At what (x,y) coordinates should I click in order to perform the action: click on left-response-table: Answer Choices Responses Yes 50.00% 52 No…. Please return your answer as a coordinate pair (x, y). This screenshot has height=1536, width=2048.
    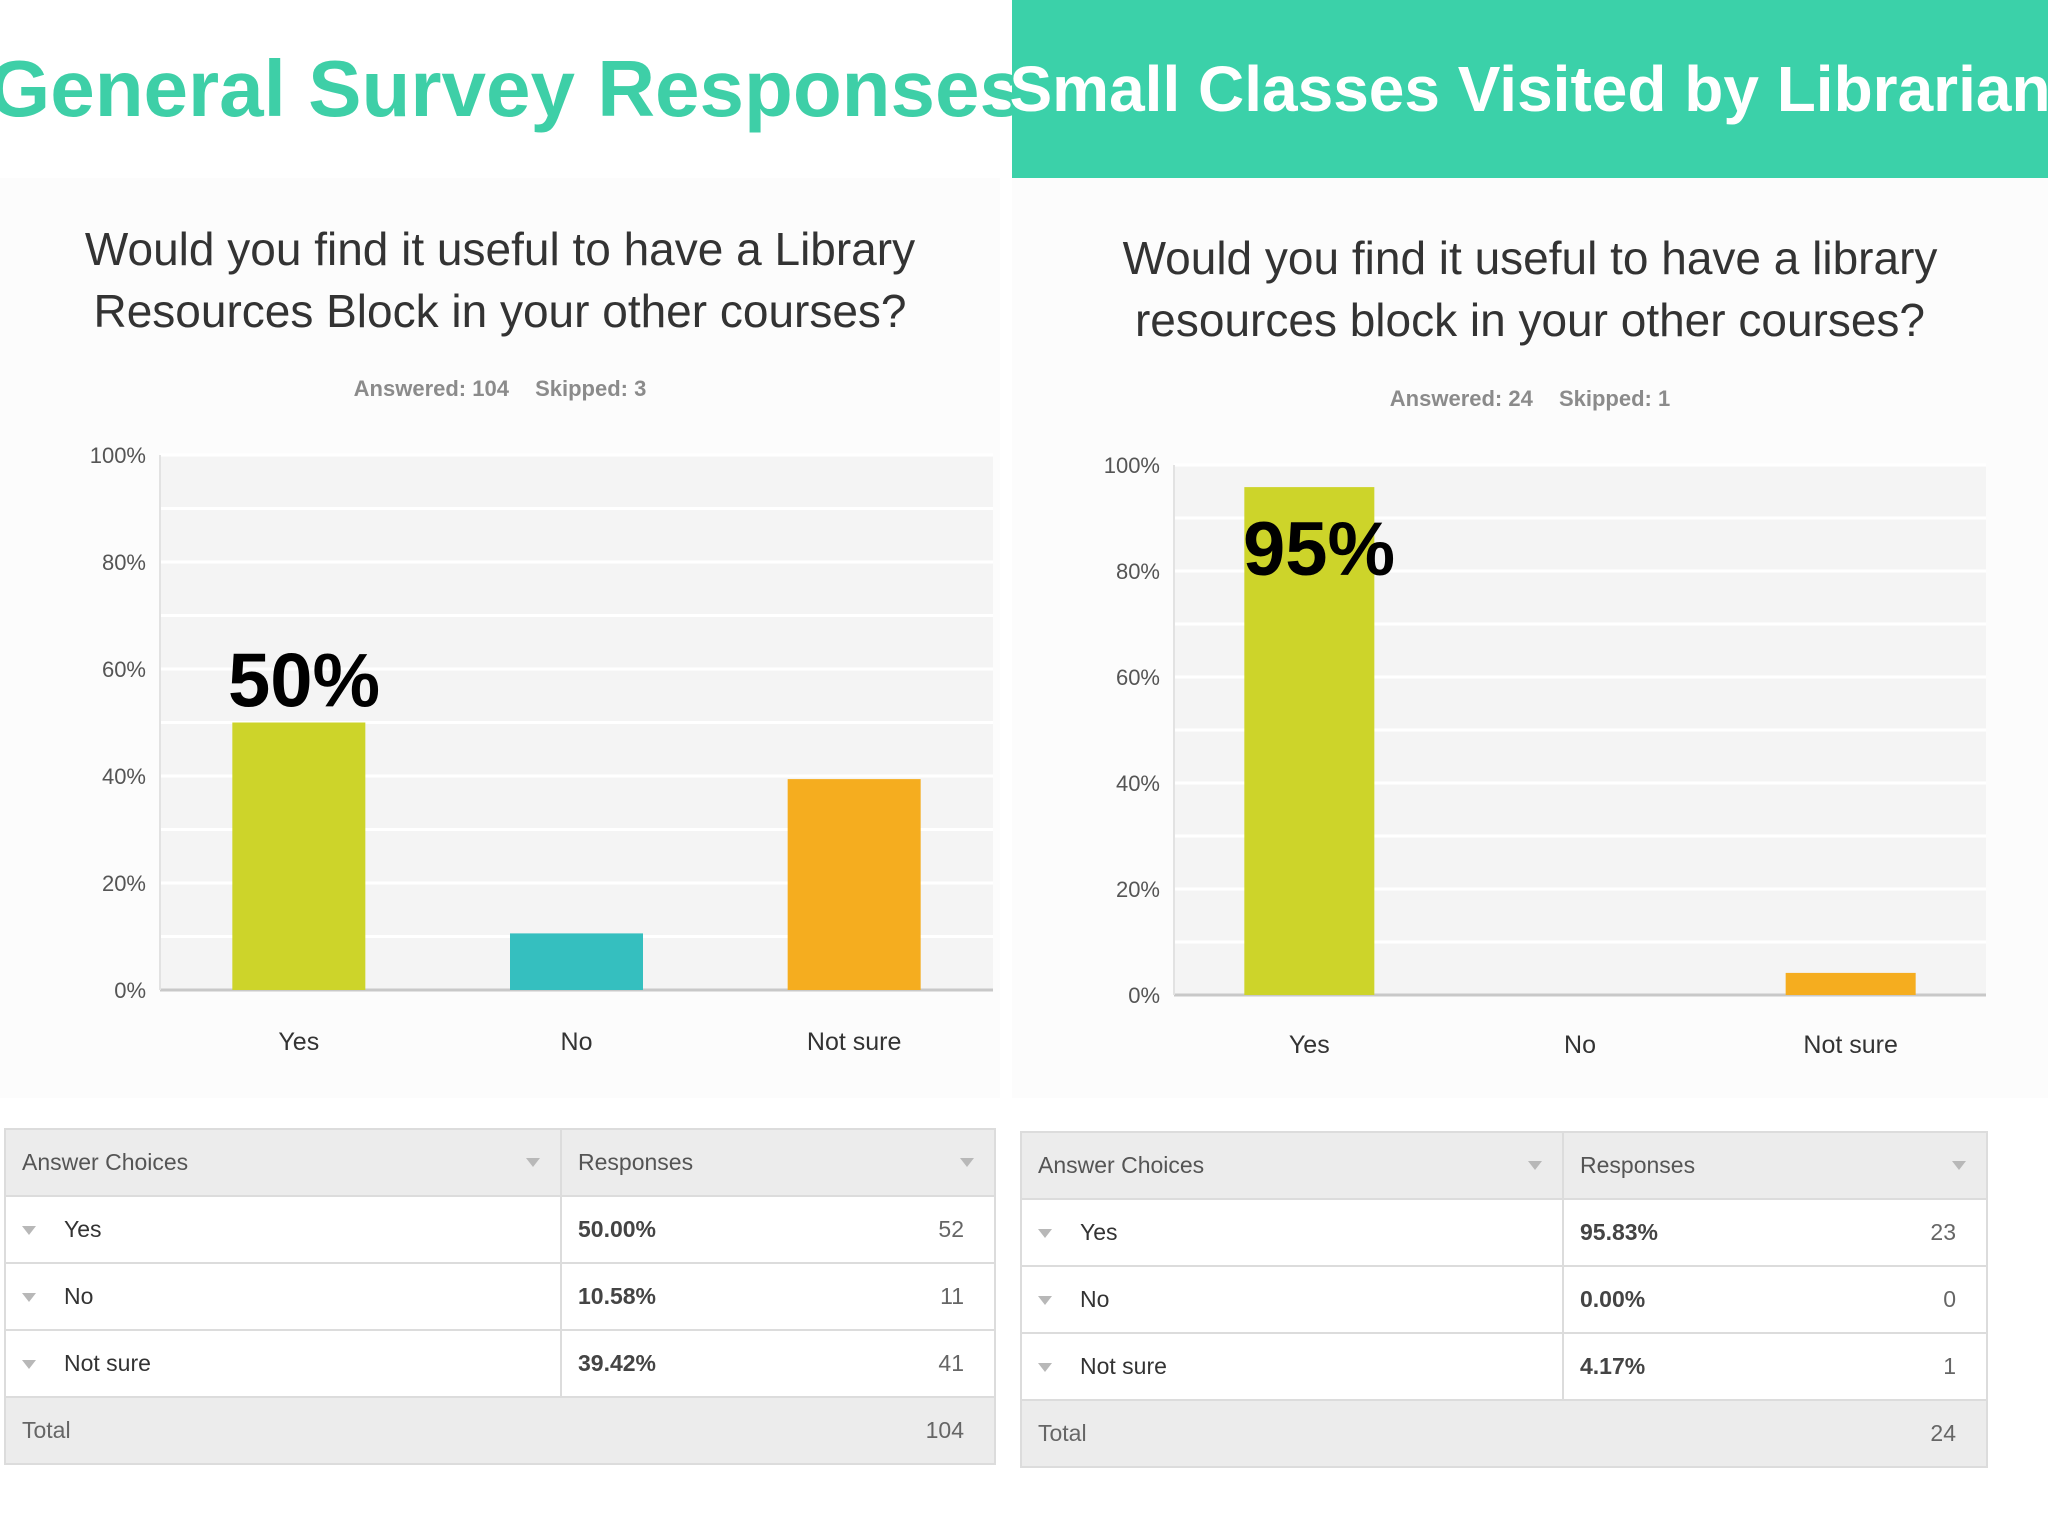
    Looking at the image, I should click on (500, 1296).